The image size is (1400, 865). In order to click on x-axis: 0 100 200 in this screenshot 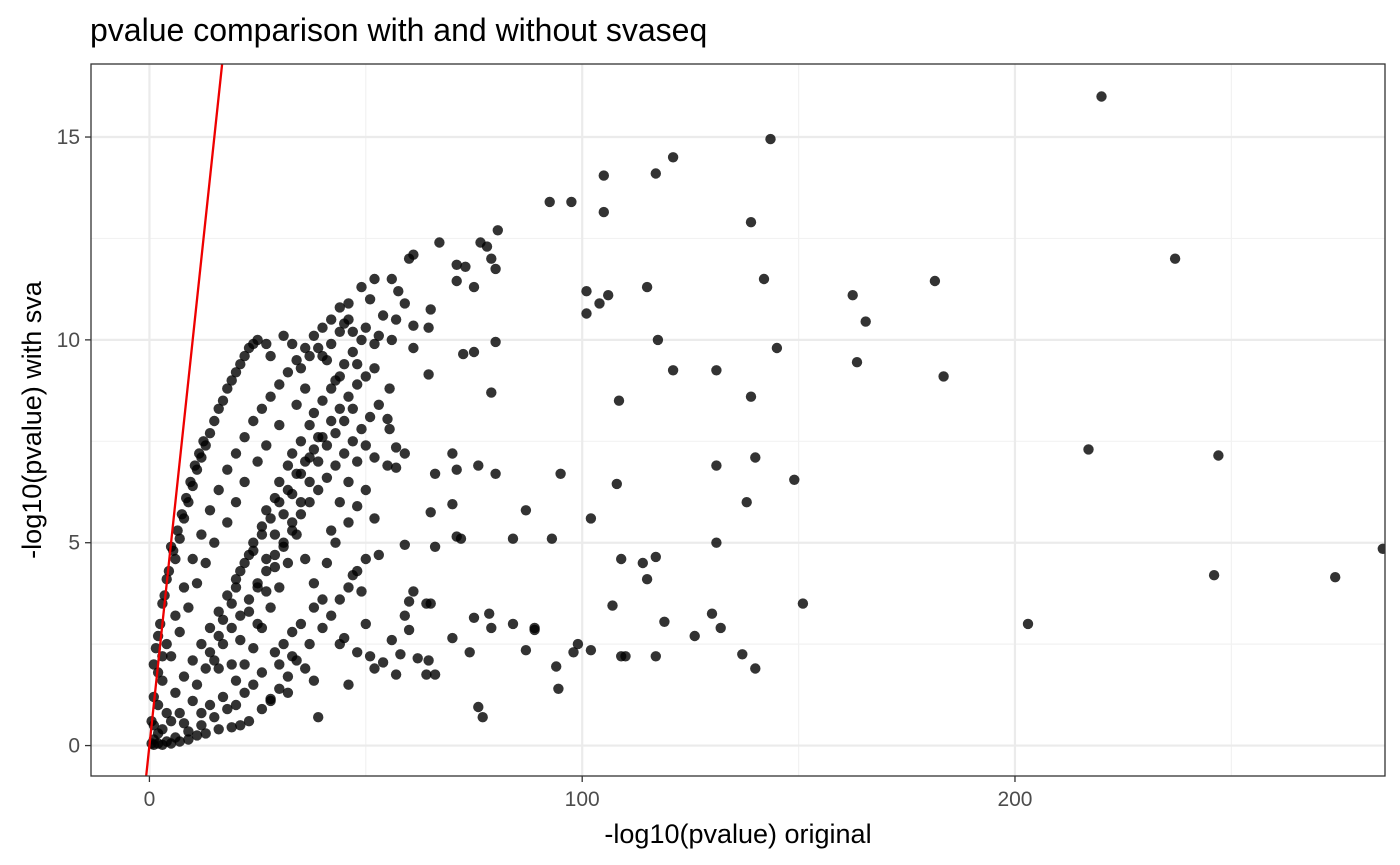, I will do `click(588, 793)`.